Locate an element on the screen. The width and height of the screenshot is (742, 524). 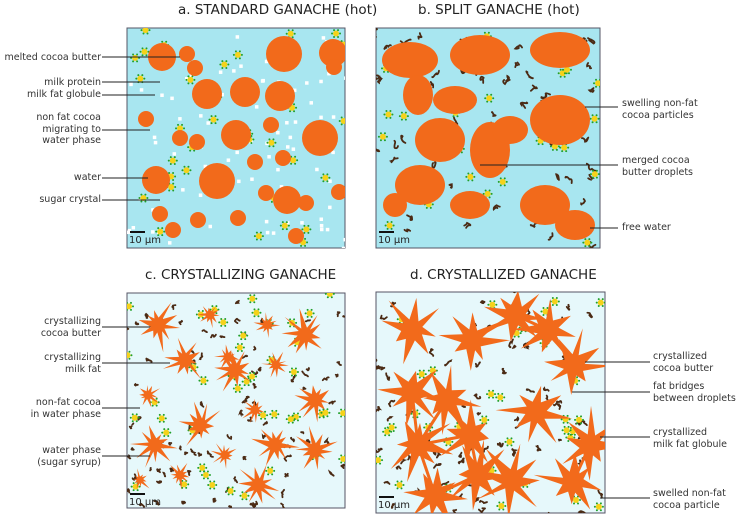
label-crystallizing-cocoa-butter: crystallizing cocoa butter is located at coordinates (70, 327).